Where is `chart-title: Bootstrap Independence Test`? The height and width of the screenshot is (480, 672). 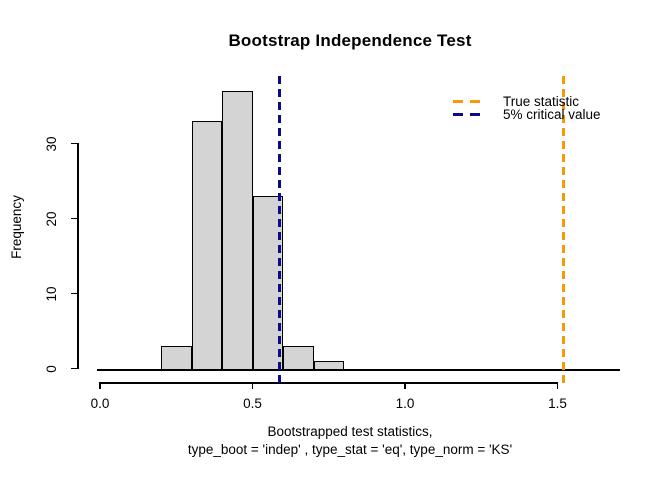 chart-title: Bootstrap Independence Test is located at coordinates (350, 40).